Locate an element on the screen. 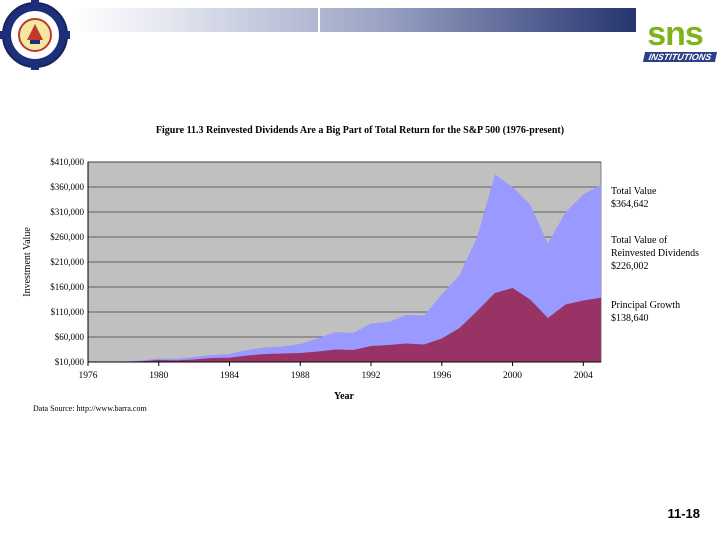 The width and height of the screenshot is (720, 540). y-tick-label-6: $310,000 is located at coordinates (67, 212).